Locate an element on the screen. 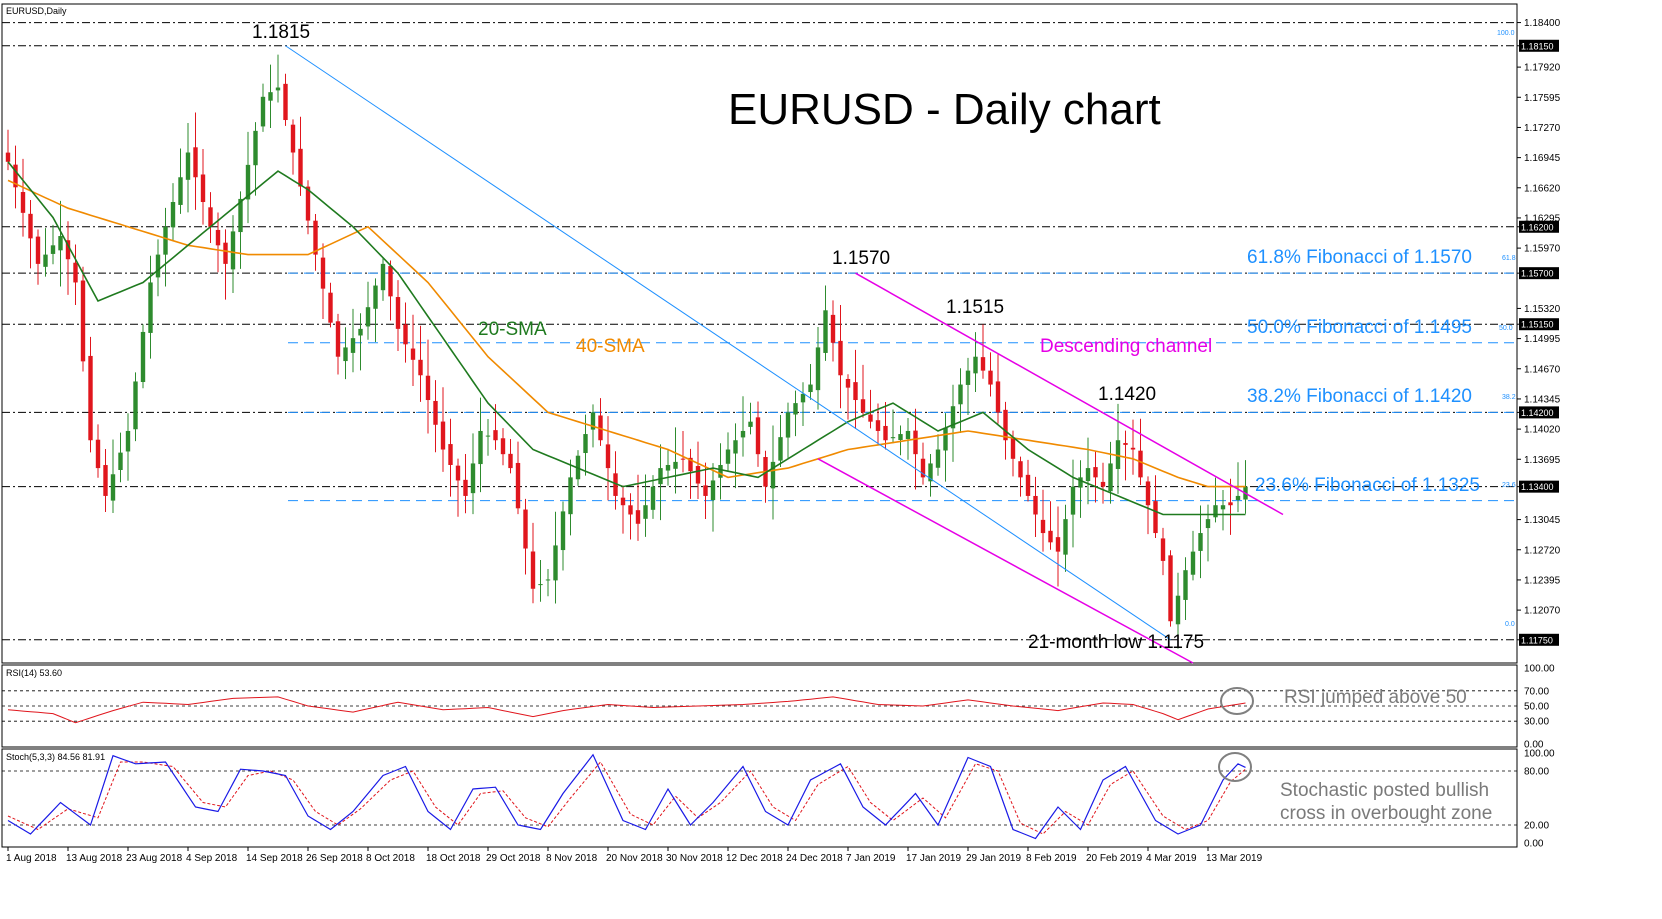  fib-label-50-0: 50.0% Fibonacci of 1.1495 is located at coordinates (1359, 327).